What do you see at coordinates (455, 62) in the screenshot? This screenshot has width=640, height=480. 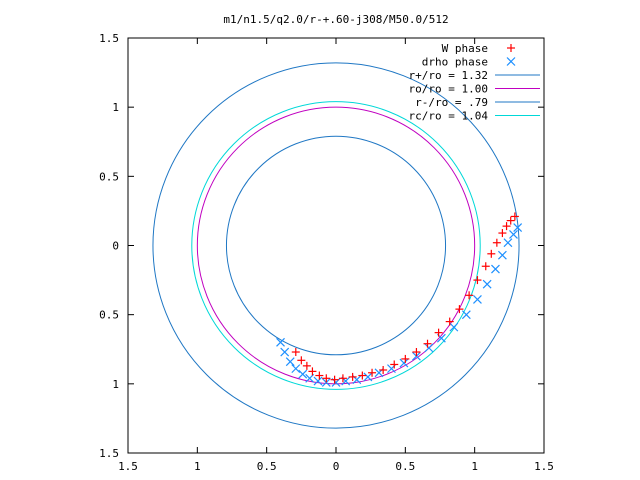 I see `legend-label: drho phase` at bounding box center [455, 62].